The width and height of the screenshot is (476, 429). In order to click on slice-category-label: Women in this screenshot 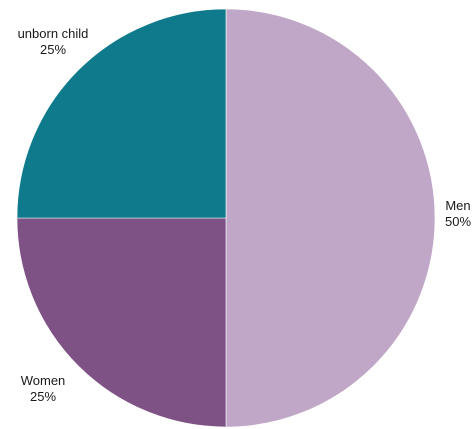, I will do `click(43, 380)`.